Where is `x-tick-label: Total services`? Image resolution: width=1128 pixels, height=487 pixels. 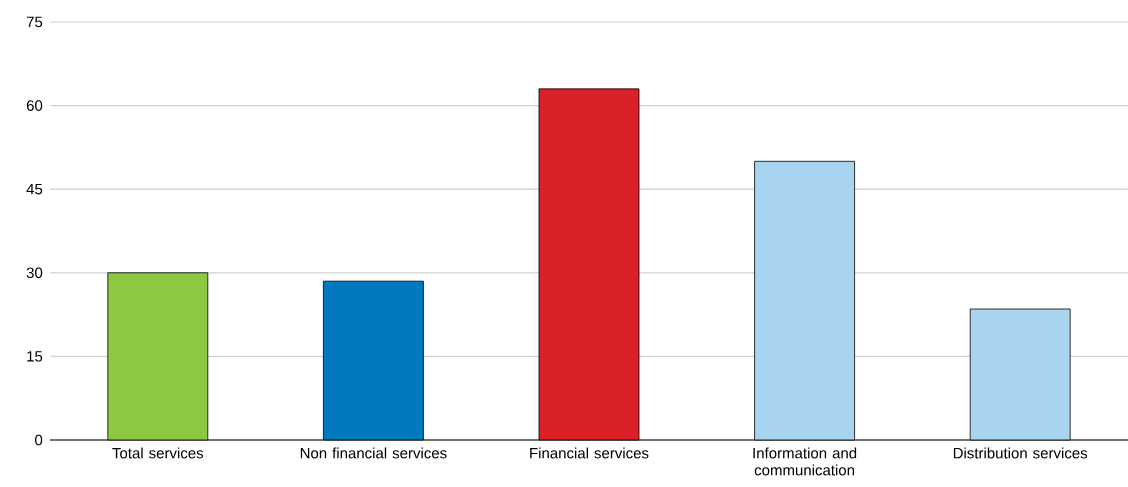 x-tick-label: Total services is located at coordinates (158, 453).